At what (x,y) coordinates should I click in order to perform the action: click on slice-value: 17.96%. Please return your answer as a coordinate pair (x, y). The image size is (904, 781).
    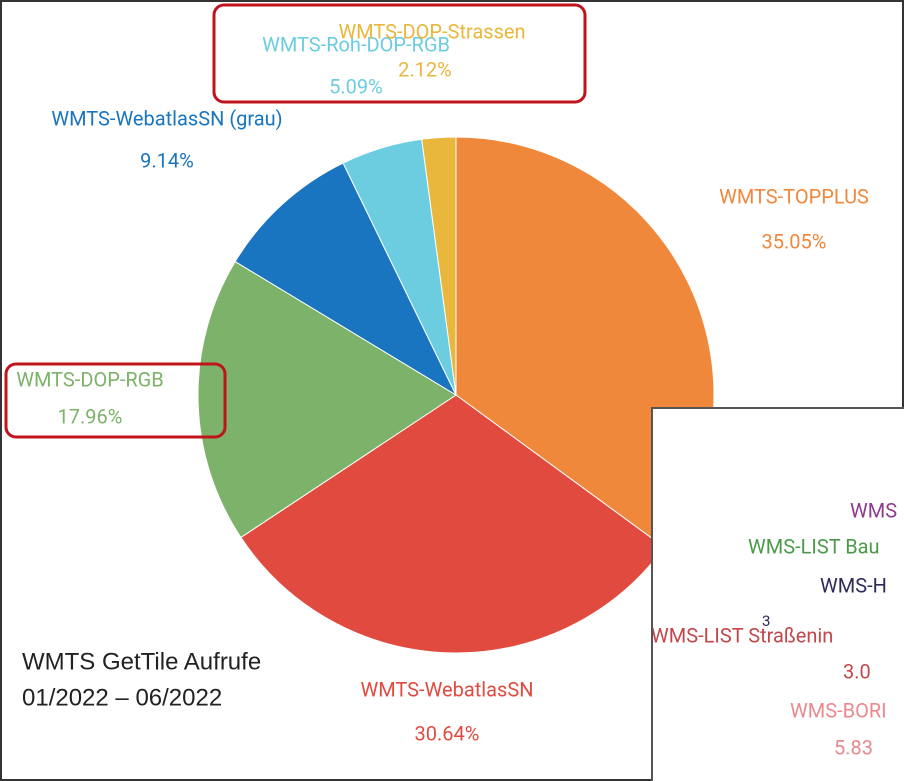
    Looking at the image, I should click on (90, 416).